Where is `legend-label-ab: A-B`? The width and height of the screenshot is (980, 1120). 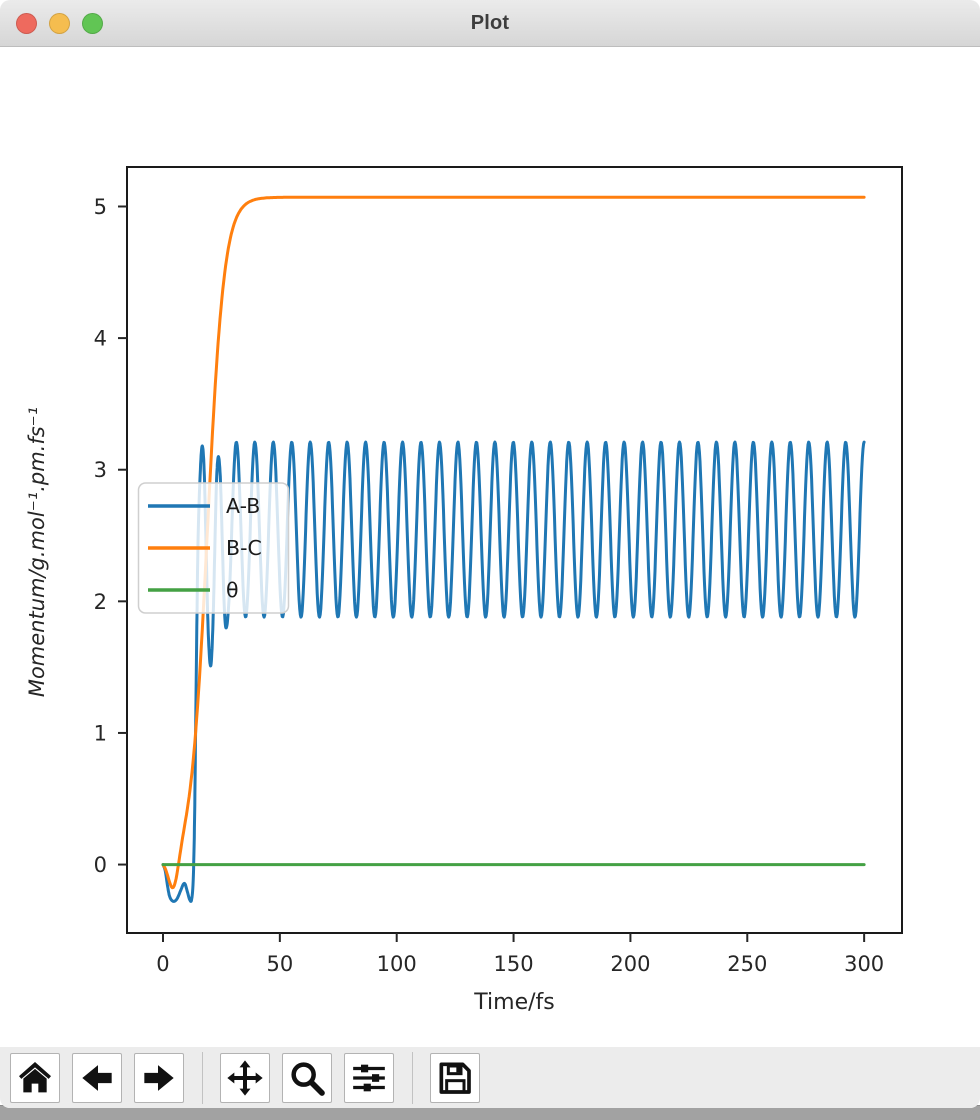
legend-label-ab: A-B is located at coordinates (243, 506).